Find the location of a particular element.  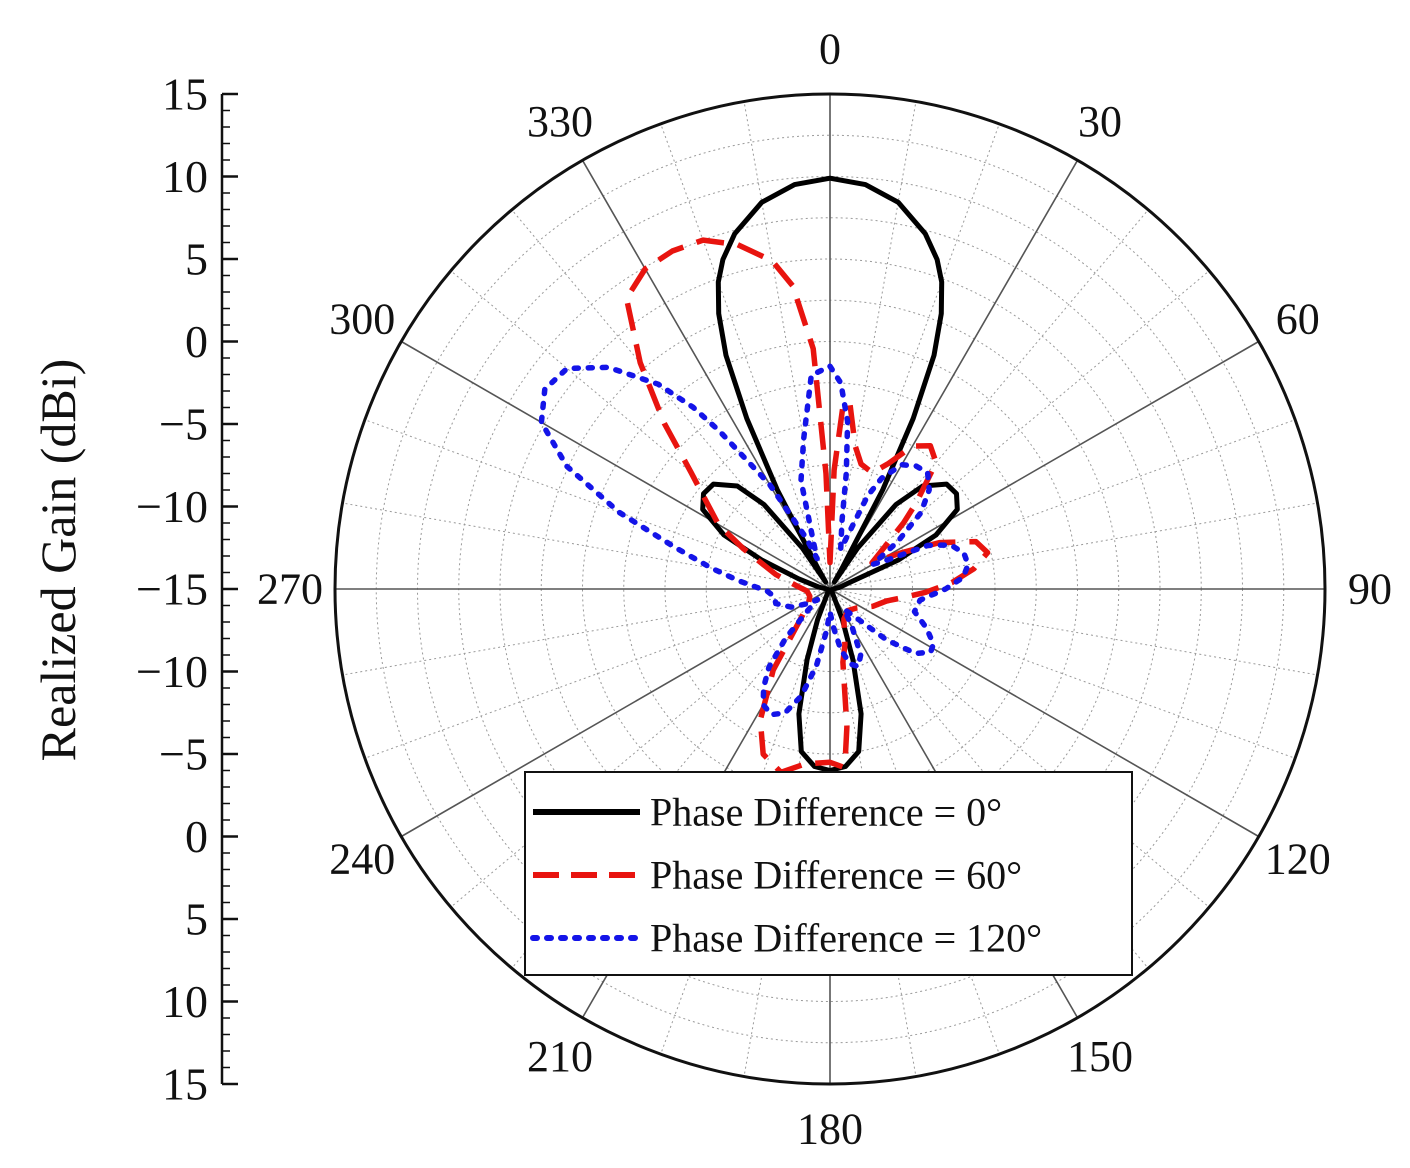

legend-label-2: Phase Difference = 60° is located at coordinates (836, 875).